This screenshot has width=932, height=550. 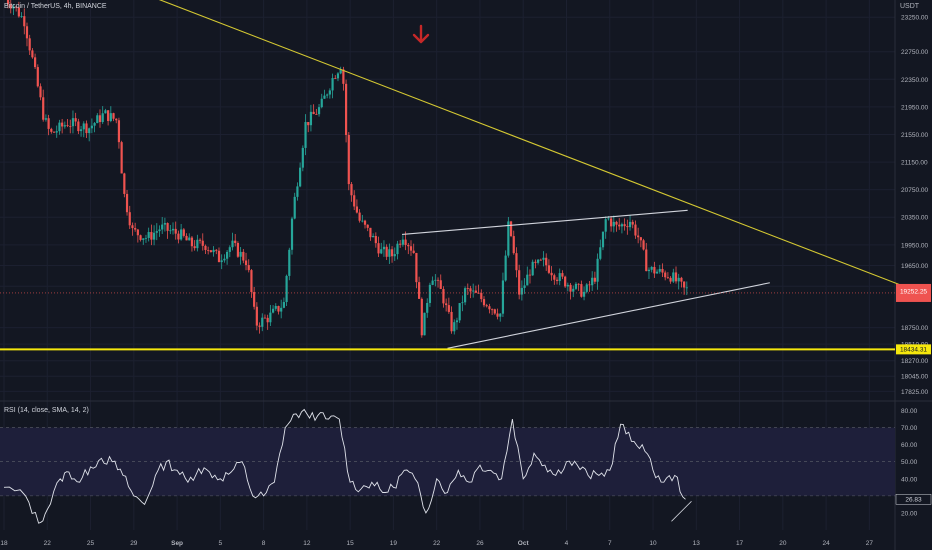 I want to click on time-tick-label: 10, so click(x=653, y=543).